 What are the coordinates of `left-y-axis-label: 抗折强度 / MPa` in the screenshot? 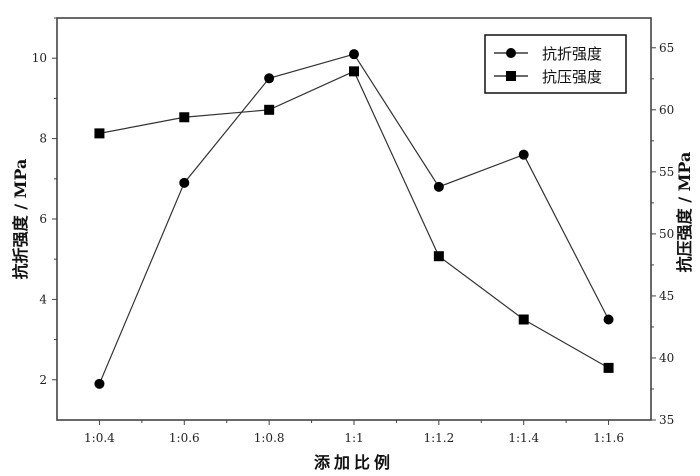 It's located at (20, 219).